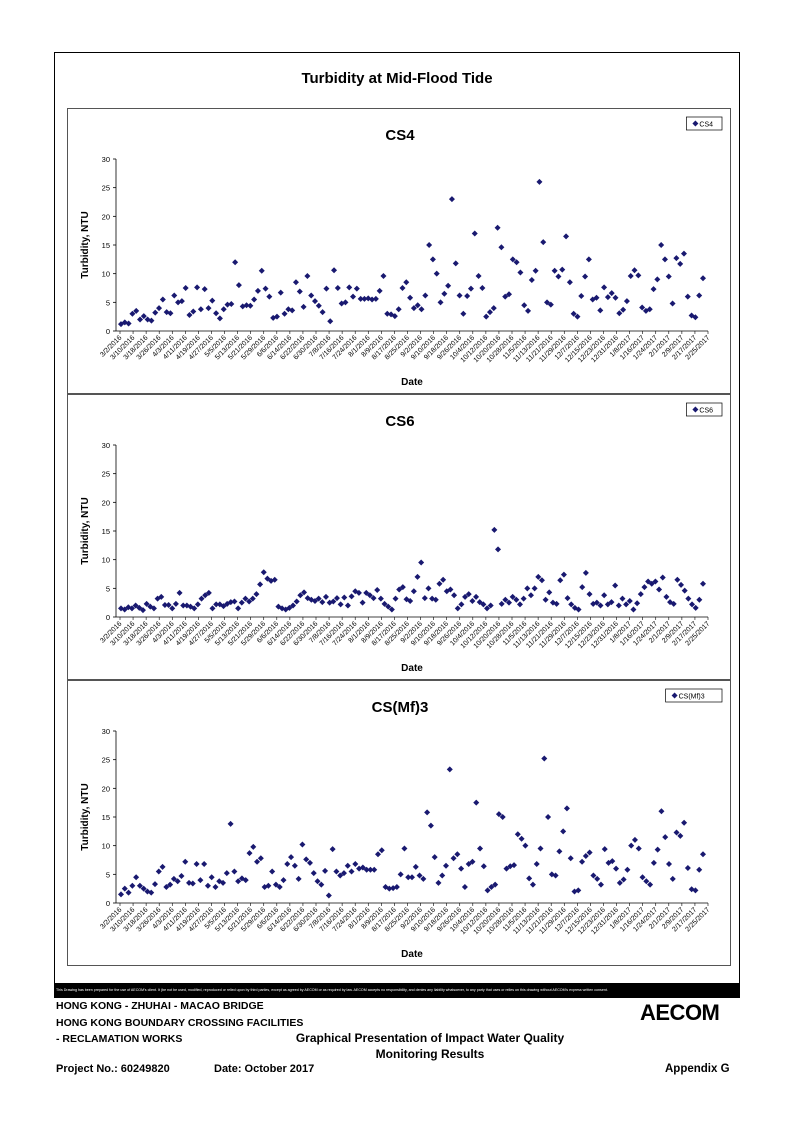 The width and height of the screenshot is (794, 1122). Describe the element at coordinates (85, 530) in the screenshot. I see `y-axis-label: Turbidity, NTU` at that location.